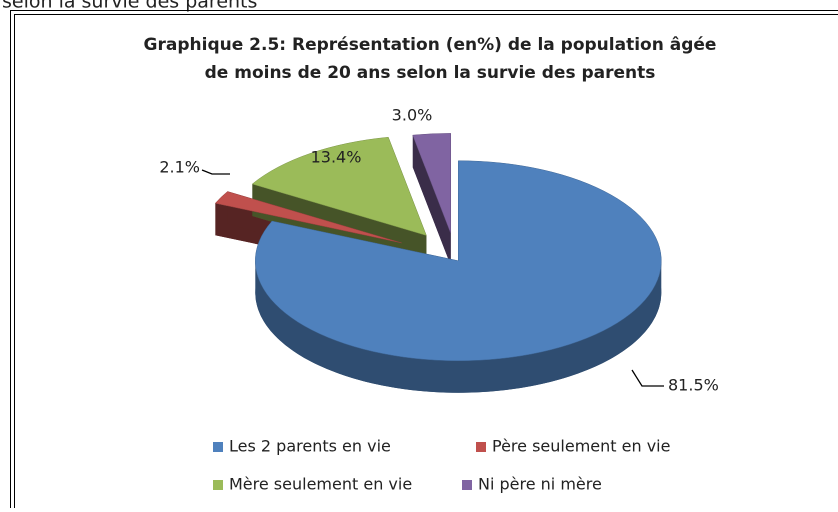 This screenshot has height=512, width=838. Describe the element at coordinates (310, 446) in the screenshot. I see `legend-label: Les 2 parents en vie` at that location.